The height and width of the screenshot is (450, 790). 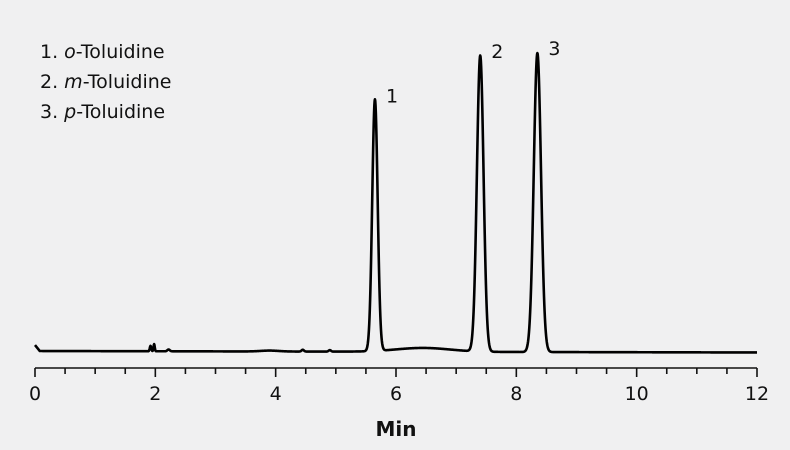 What do you see at coordinates (35, 394) in the screenshot?
I see `x-tick-label: 0` at bounding box center [35, 394].